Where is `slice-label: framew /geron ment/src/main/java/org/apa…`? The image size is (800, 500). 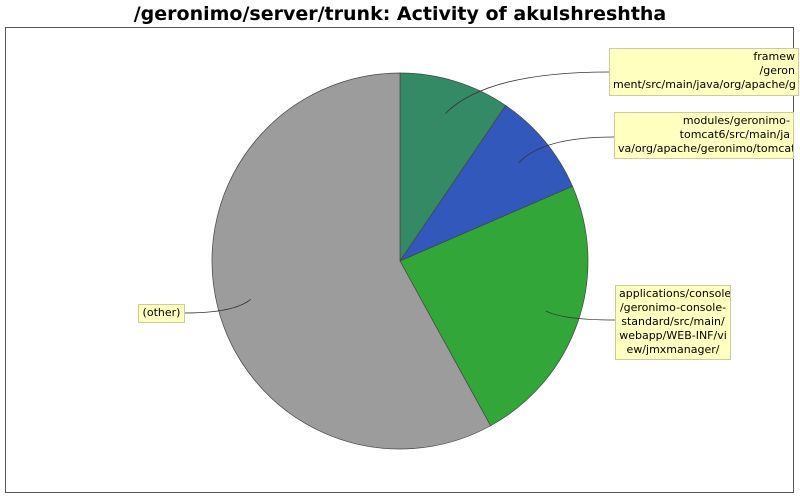 slice-label: framew /geron ment/src/main/java/org/apa… is located at coordinates (704, 72).